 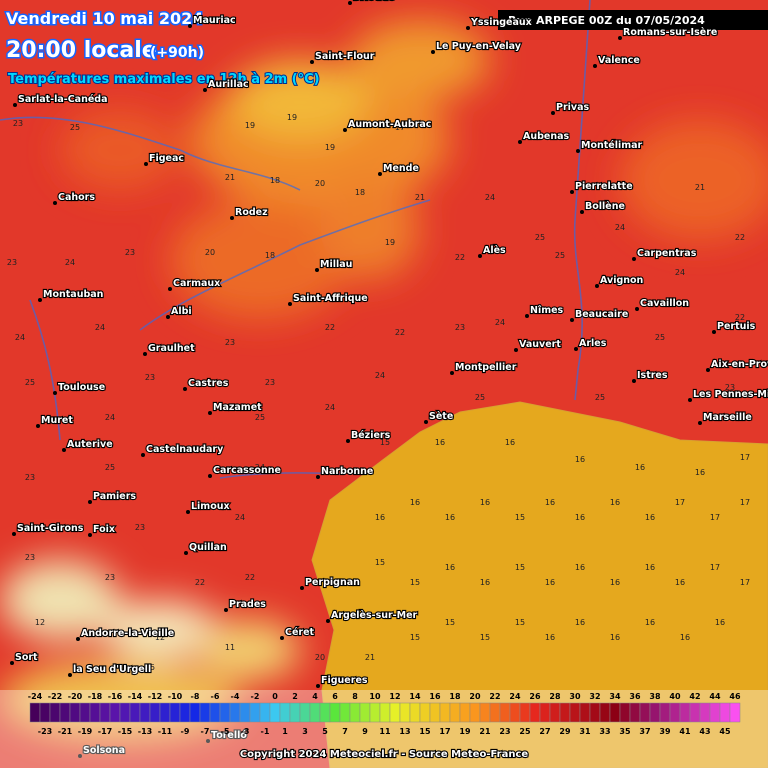 What do you see at coordinates (665, 731) in the screenshot?
I see `scale-label: 39` at bounding box center [665, 731].